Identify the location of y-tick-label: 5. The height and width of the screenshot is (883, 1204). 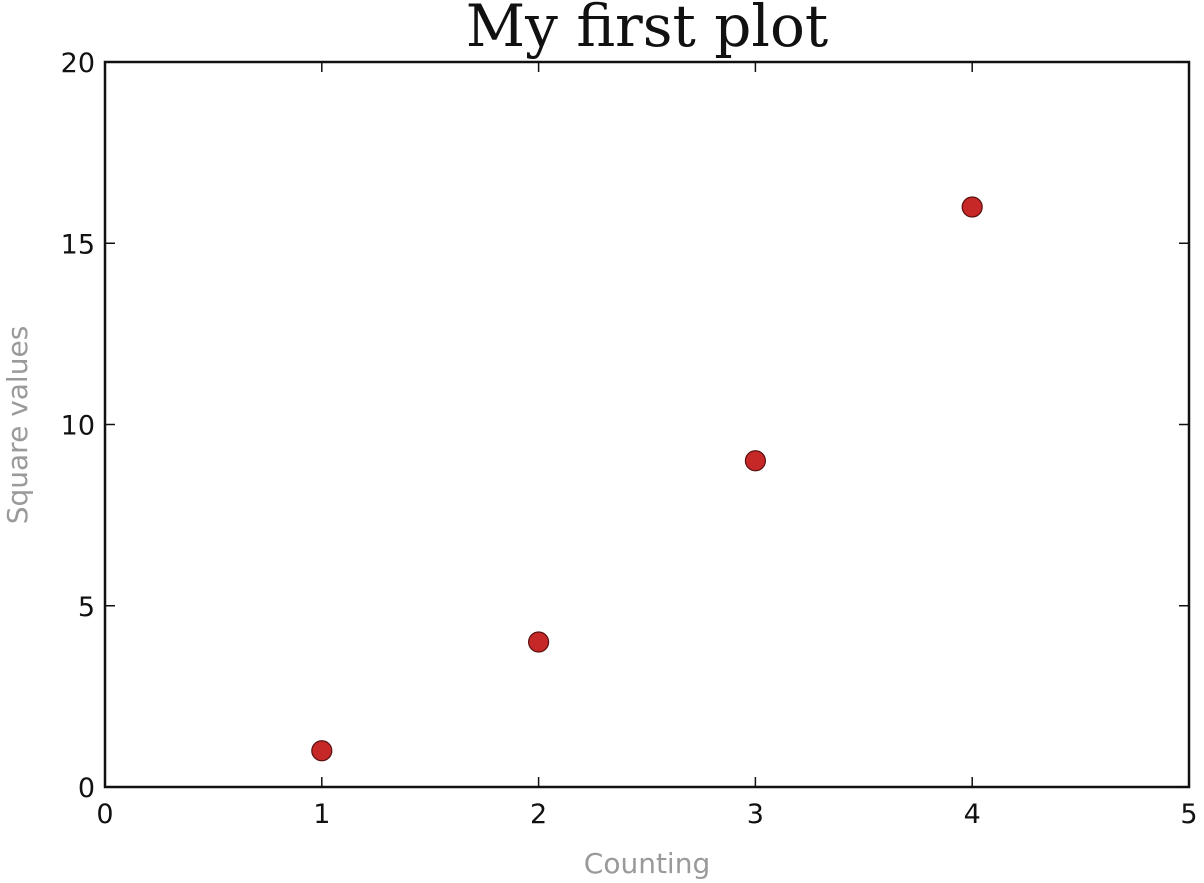
(86, 607).